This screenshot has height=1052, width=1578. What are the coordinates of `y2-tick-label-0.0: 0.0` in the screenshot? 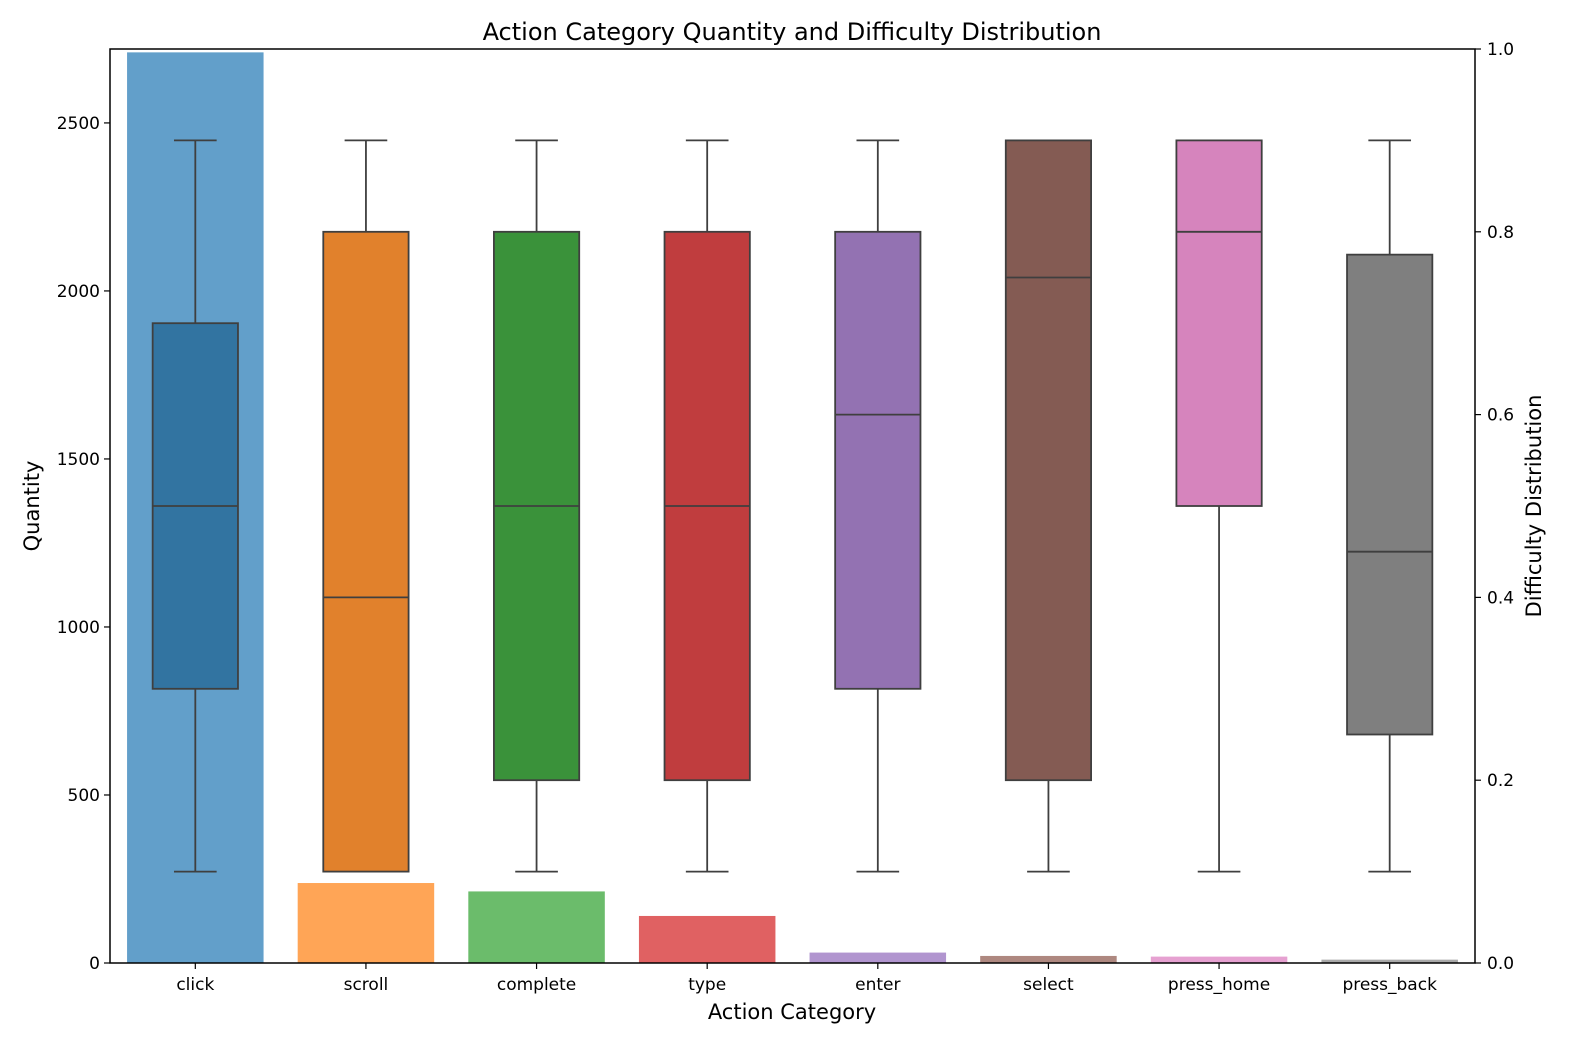 It's located at (1500, 964).